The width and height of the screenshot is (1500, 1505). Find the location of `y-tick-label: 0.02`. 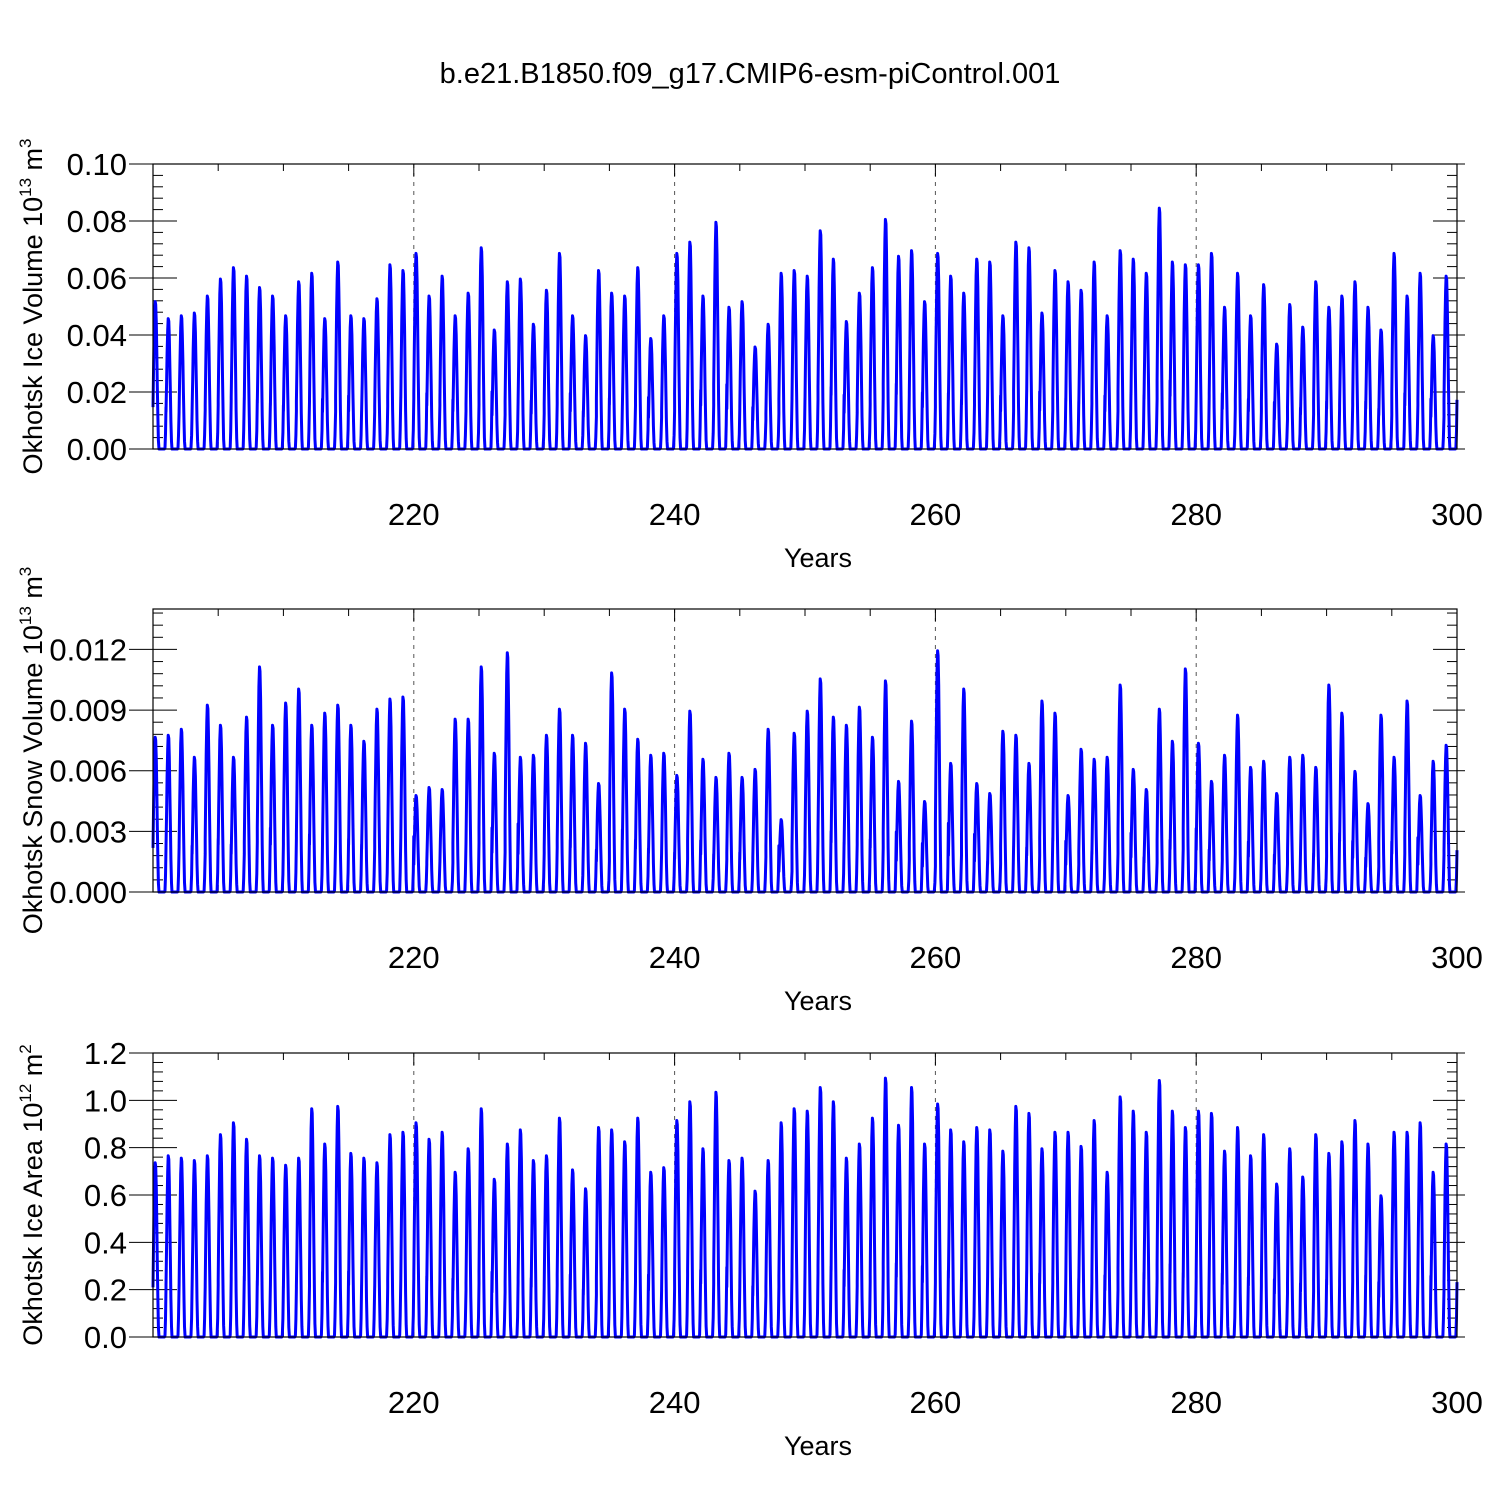

y-tick-label: 0.02 is located at coordinates (97, 392).